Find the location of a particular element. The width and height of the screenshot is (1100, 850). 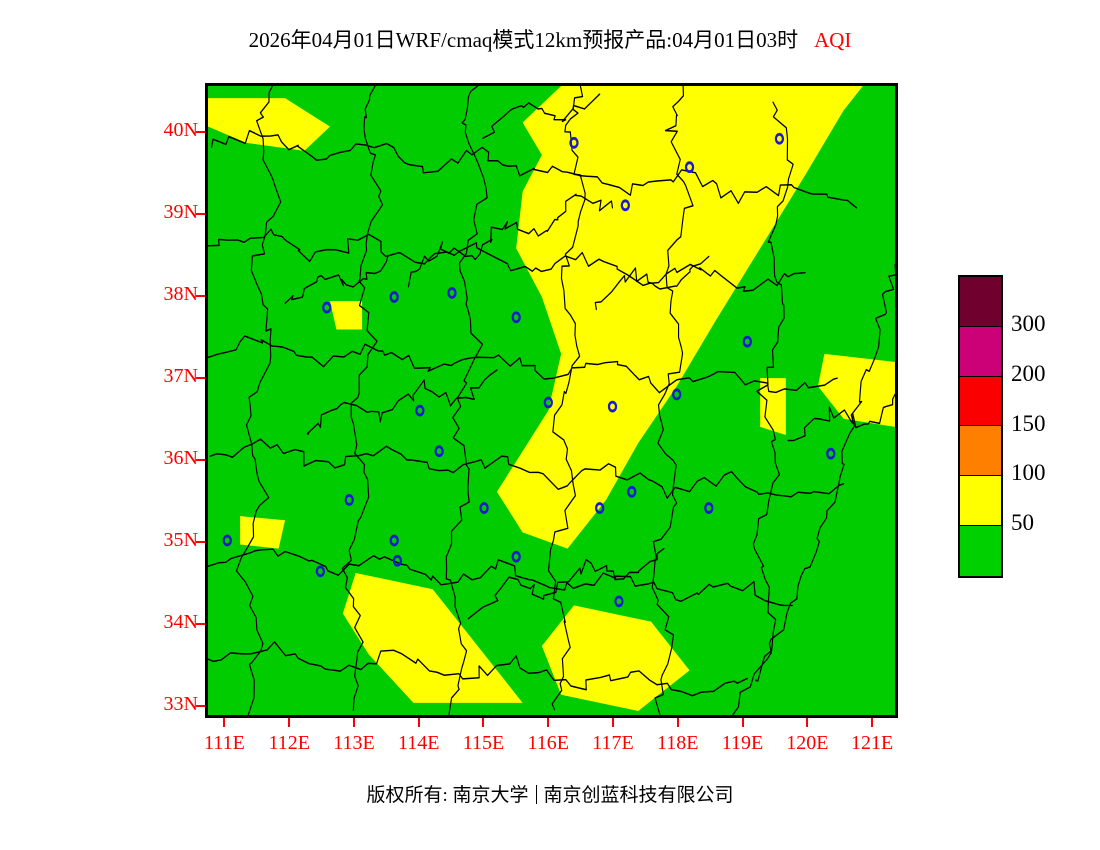

aqi-colorbar is located at coordinates (980, 426).